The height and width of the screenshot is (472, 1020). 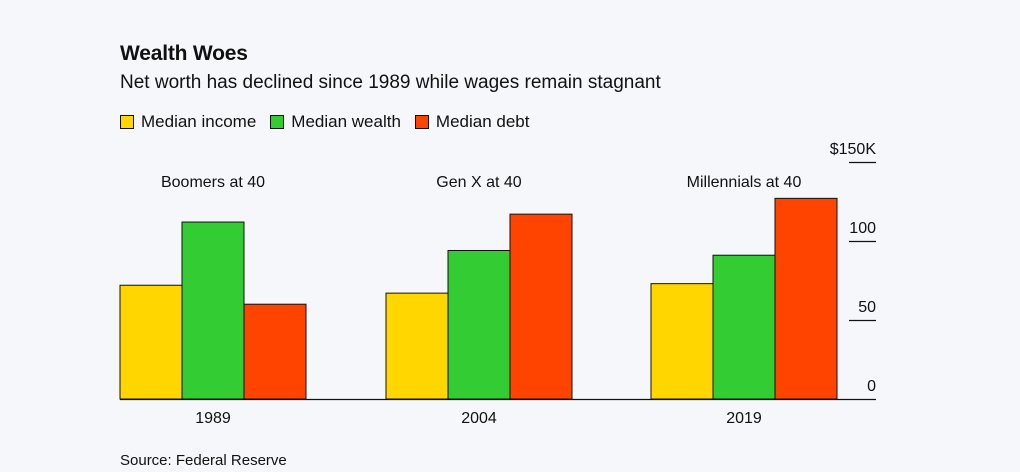 I want to click on source-note: Source: Federal Reserve, so click(x=203, y=460).